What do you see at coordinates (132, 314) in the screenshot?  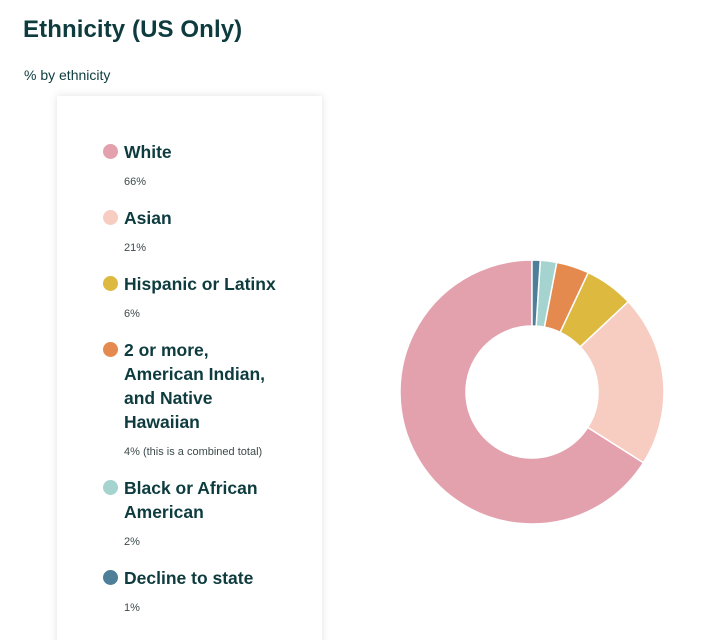 I see `legend-value: 6%` at bounding box center [132, 314].